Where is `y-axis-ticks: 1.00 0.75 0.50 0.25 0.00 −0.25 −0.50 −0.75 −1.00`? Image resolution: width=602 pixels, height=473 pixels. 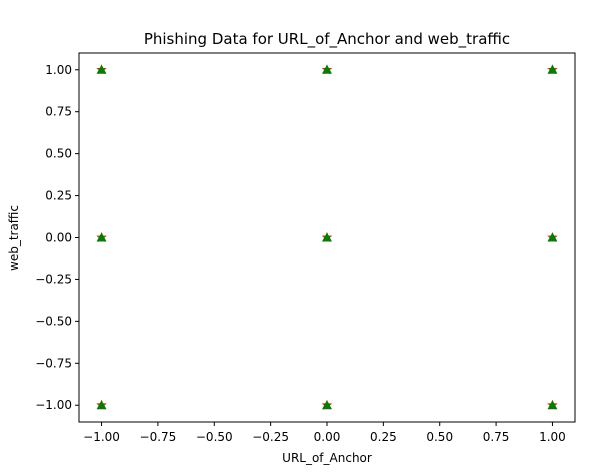 y-axis-ticks: 1.00 0.75 0.50 0.25 0.00 −0.25 −0.50 −0.75 −1.00 is located at coordinates (57, 237).